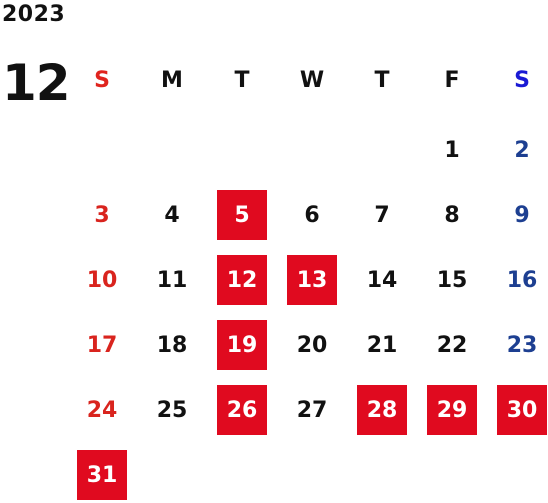 This screenshot has width=548, height=503. Describe the element at coordinates (522, 345) in the screenshot. I see `day-cell: 23` at that location.